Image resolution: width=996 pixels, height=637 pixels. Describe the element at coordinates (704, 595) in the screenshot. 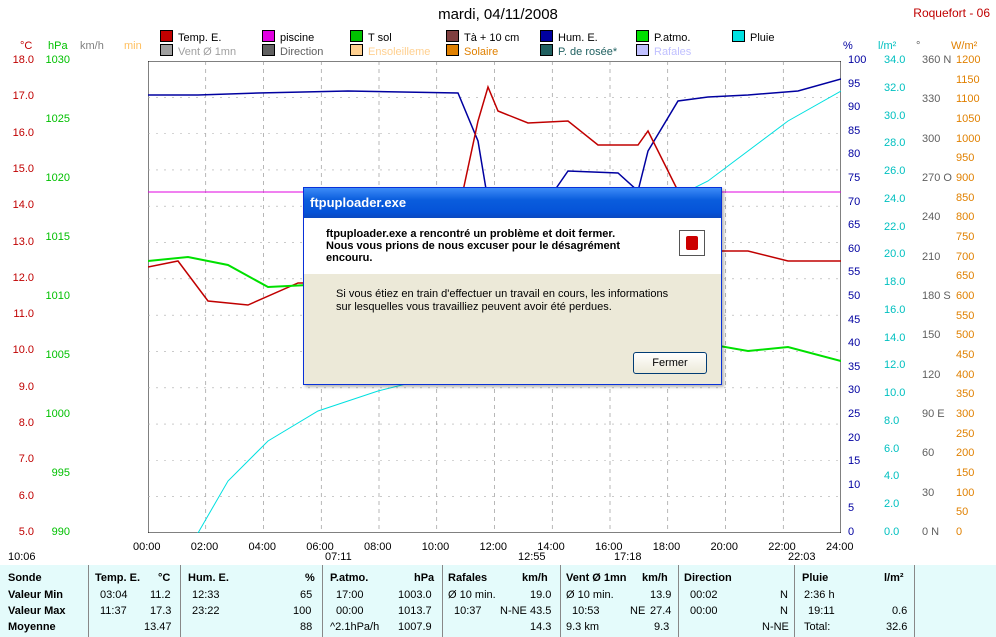

I see `dir-min-time: 00:02` at that location.